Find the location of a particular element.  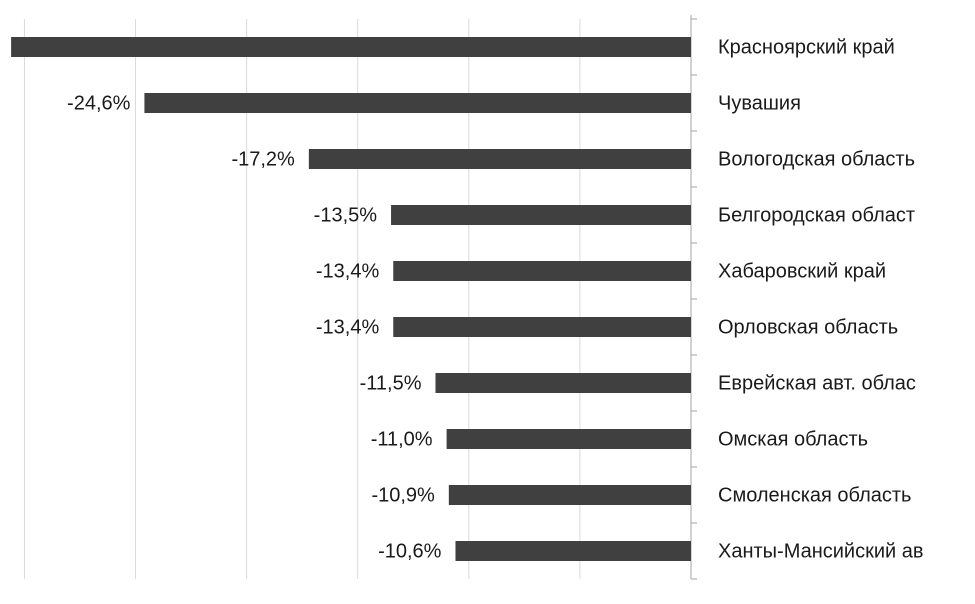

value-label: -11,5% is located at coordinates (391, 383).